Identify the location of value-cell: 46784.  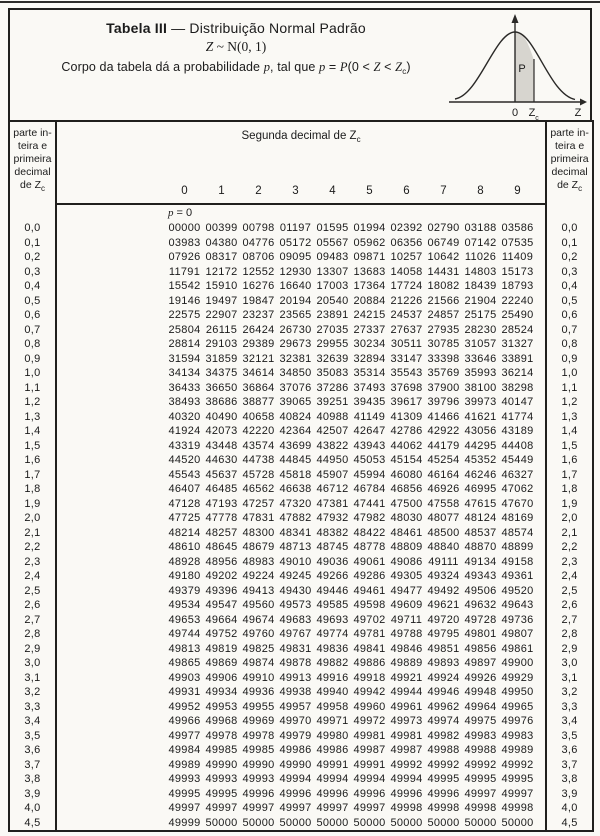
(369, 489).